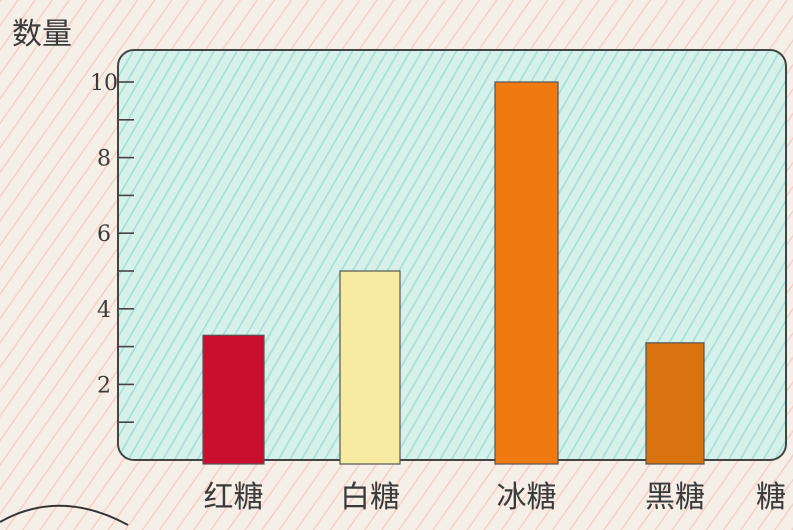 The image size is (793, 530). What do you see at coordinates (104, 159) in the screenshot?
I see `y-tick-label: 8` at bounding box center [104, 159].